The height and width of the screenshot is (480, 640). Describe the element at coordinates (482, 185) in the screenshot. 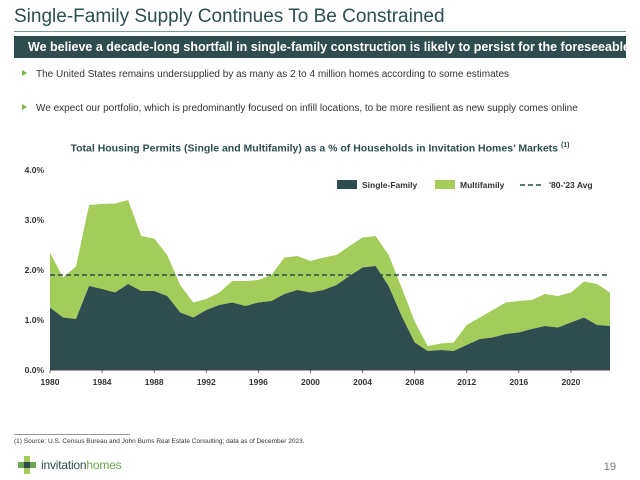

I see `legend-label-multifamily: Multifamily` at that location.